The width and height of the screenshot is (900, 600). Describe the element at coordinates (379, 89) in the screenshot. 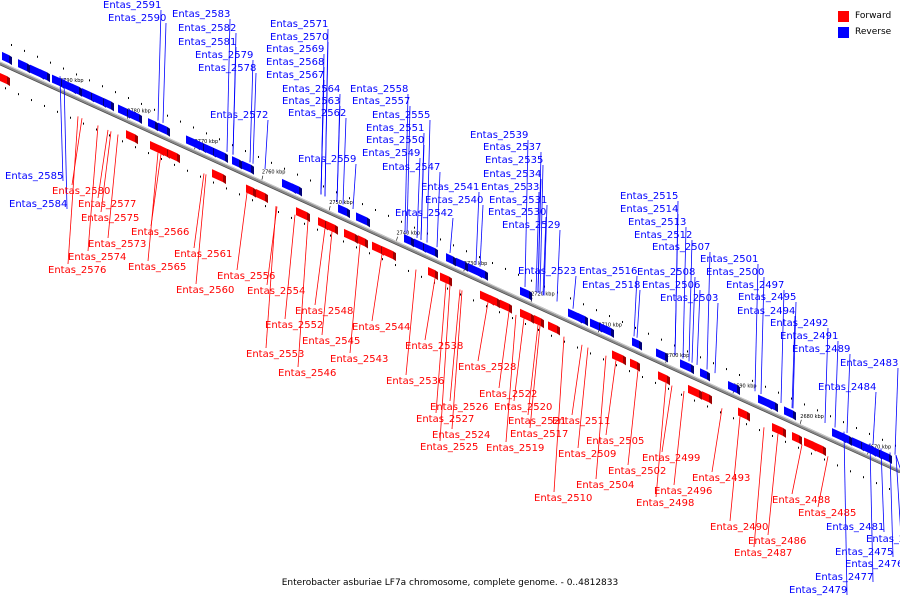

I see `gene-label: Entas_2558` at that location.